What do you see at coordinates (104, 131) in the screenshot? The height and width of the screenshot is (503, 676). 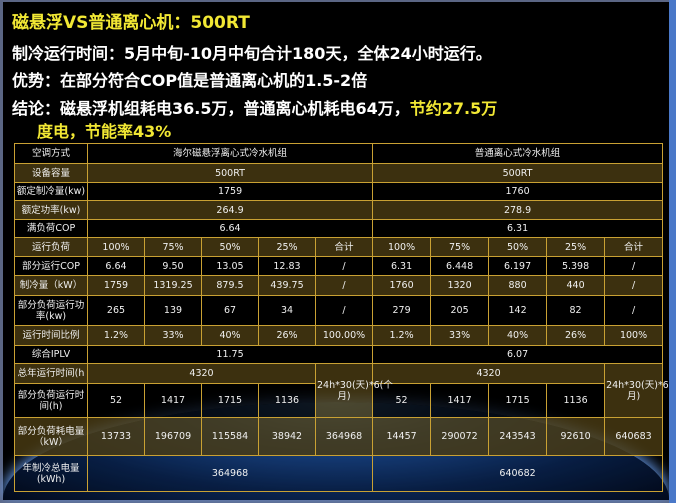 I see `conclusion-highlight-2: 度电，节能率43%` at bounding box center [104, 131].